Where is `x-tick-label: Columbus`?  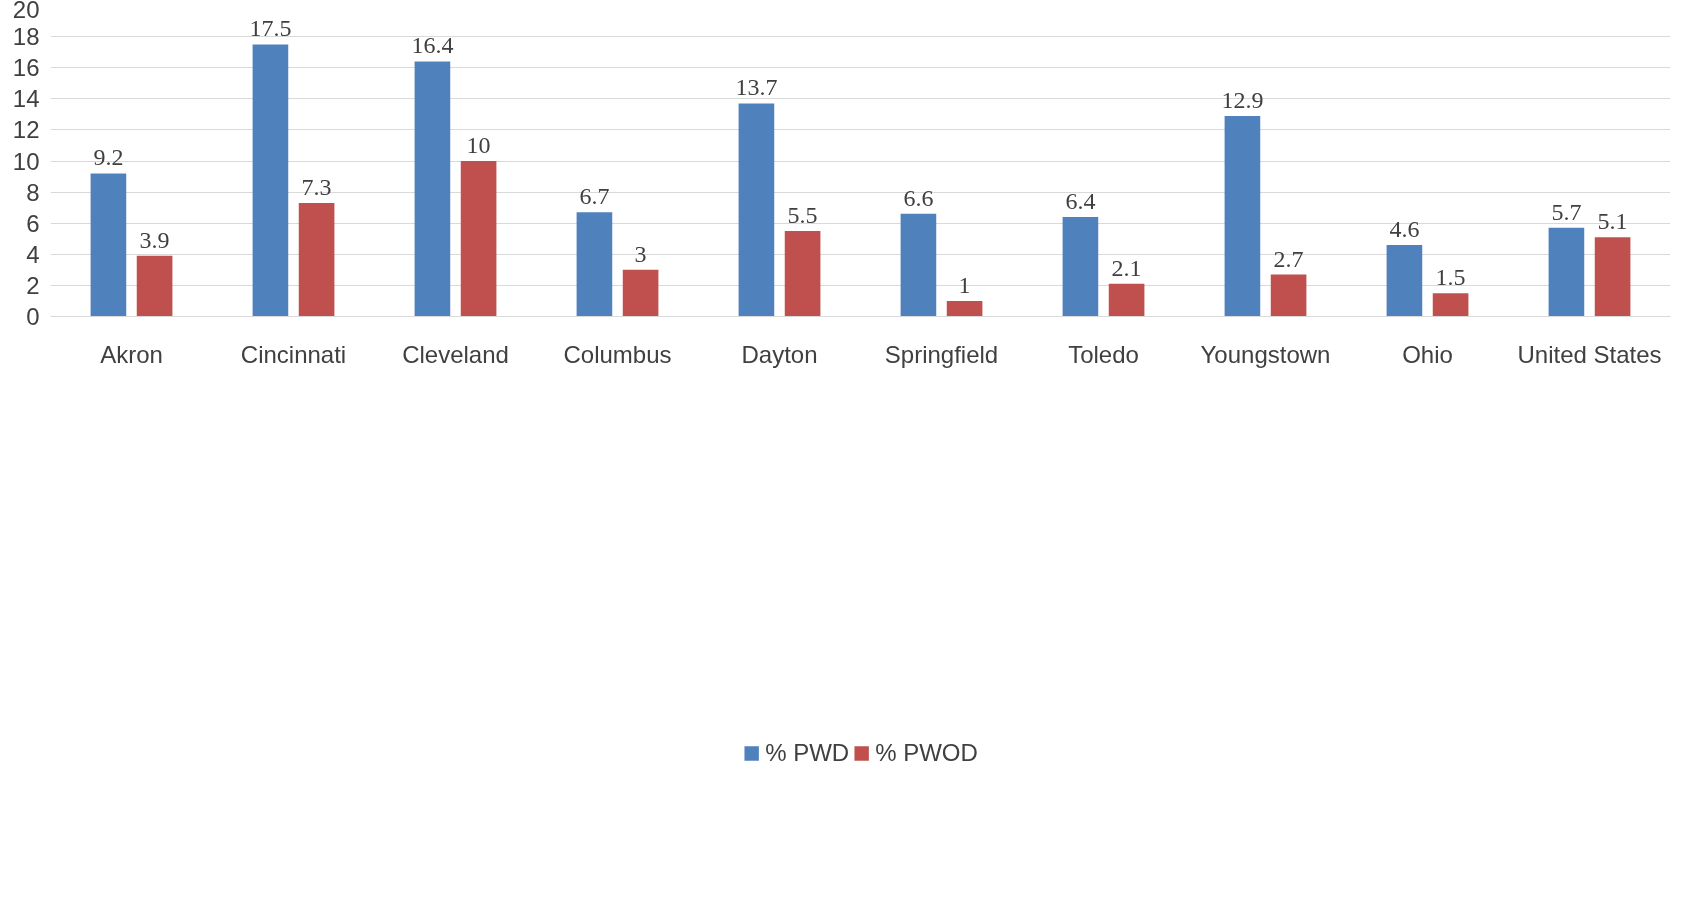
x-tick-label: Columbus is located at coordinates (617, 354).